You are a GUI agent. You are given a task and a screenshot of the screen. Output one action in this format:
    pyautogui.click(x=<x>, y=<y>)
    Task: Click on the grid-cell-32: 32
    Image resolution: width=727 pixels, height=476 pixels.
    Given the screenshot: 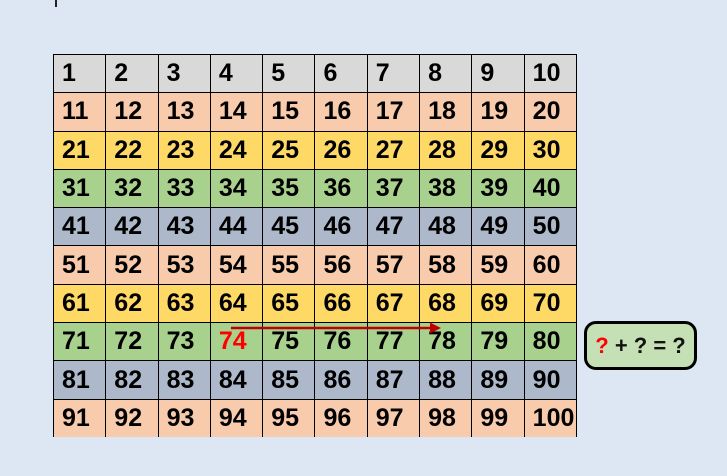 What is the action you would take?
    pyautogui.click(x=132, y=188)
    